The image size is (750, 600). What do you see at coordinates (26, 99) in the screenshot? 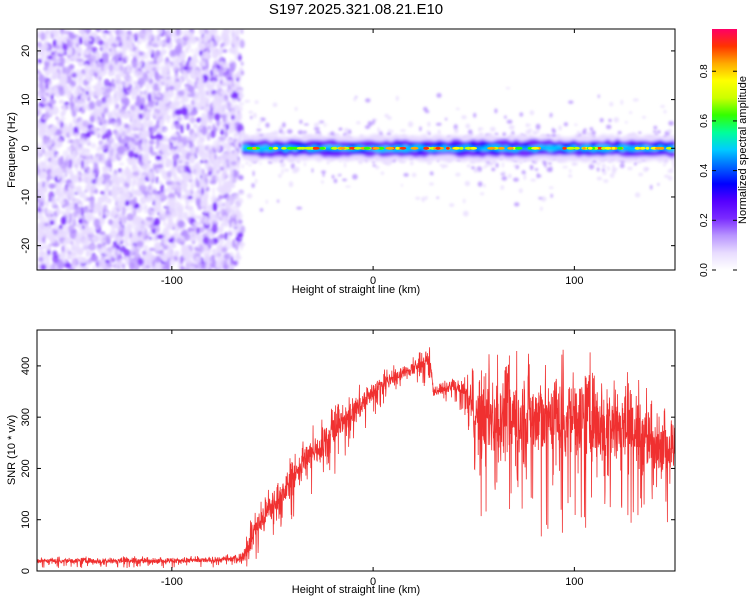
I see `spectrogram-y-tick-label: 10` at bounding box center [26, 99].